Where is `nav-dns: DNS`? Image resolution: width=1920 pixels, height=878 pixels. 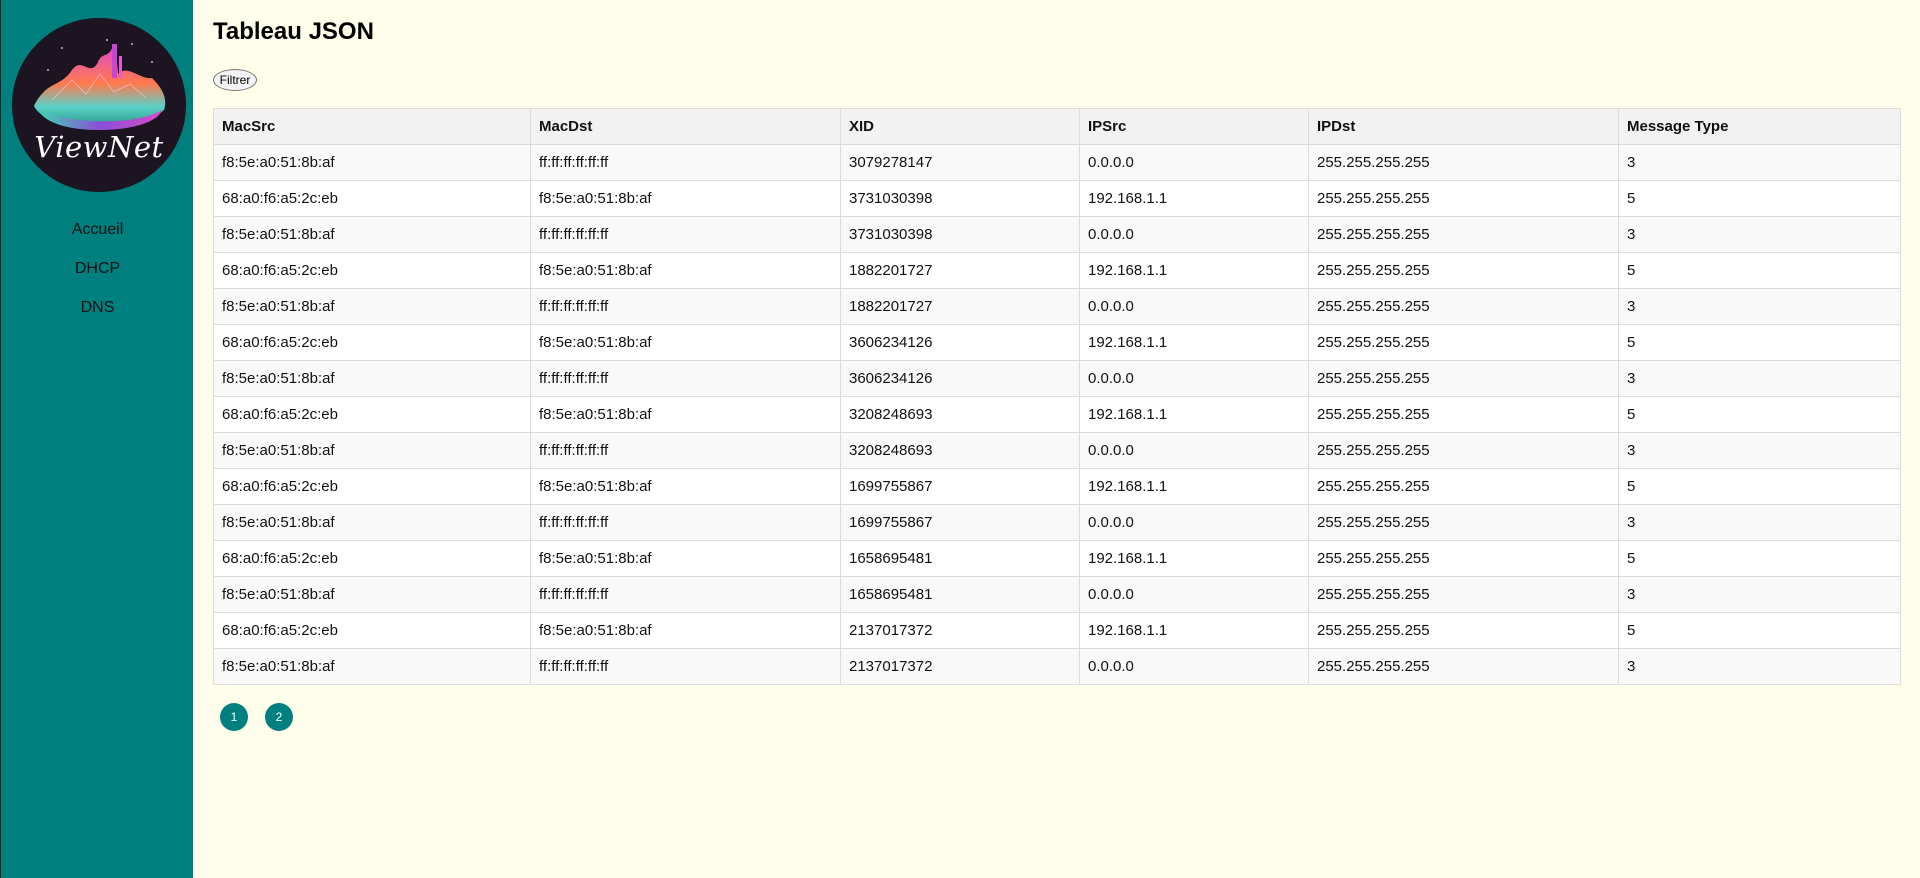 nav-dns: DNS is located at coordinates (97, 307).